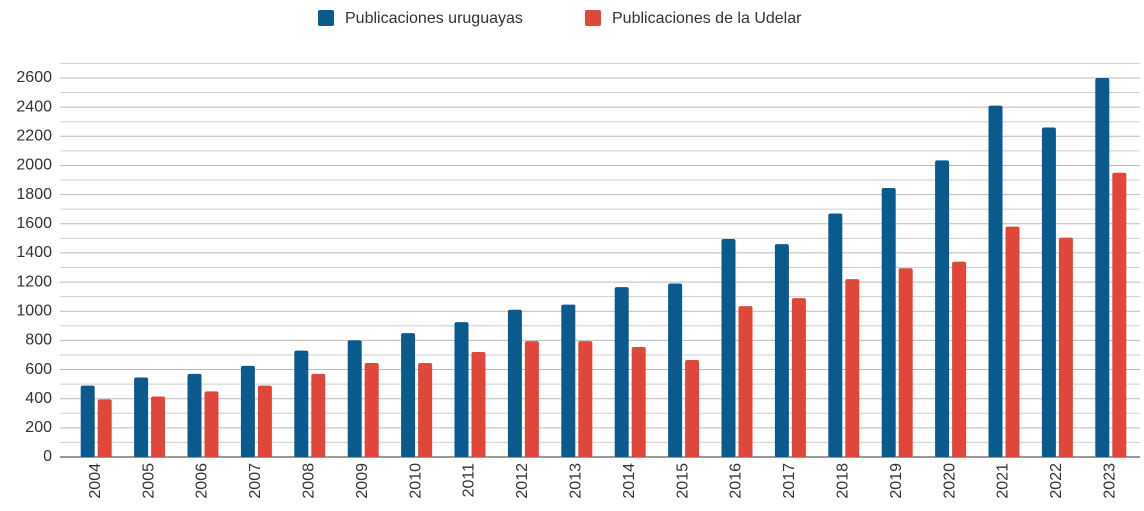 The height and width of the screenshot is (511, 1144). Describe the element at coordinates (362, 481) in the screenshot. I see `x-tick-label: 2009` at that location.